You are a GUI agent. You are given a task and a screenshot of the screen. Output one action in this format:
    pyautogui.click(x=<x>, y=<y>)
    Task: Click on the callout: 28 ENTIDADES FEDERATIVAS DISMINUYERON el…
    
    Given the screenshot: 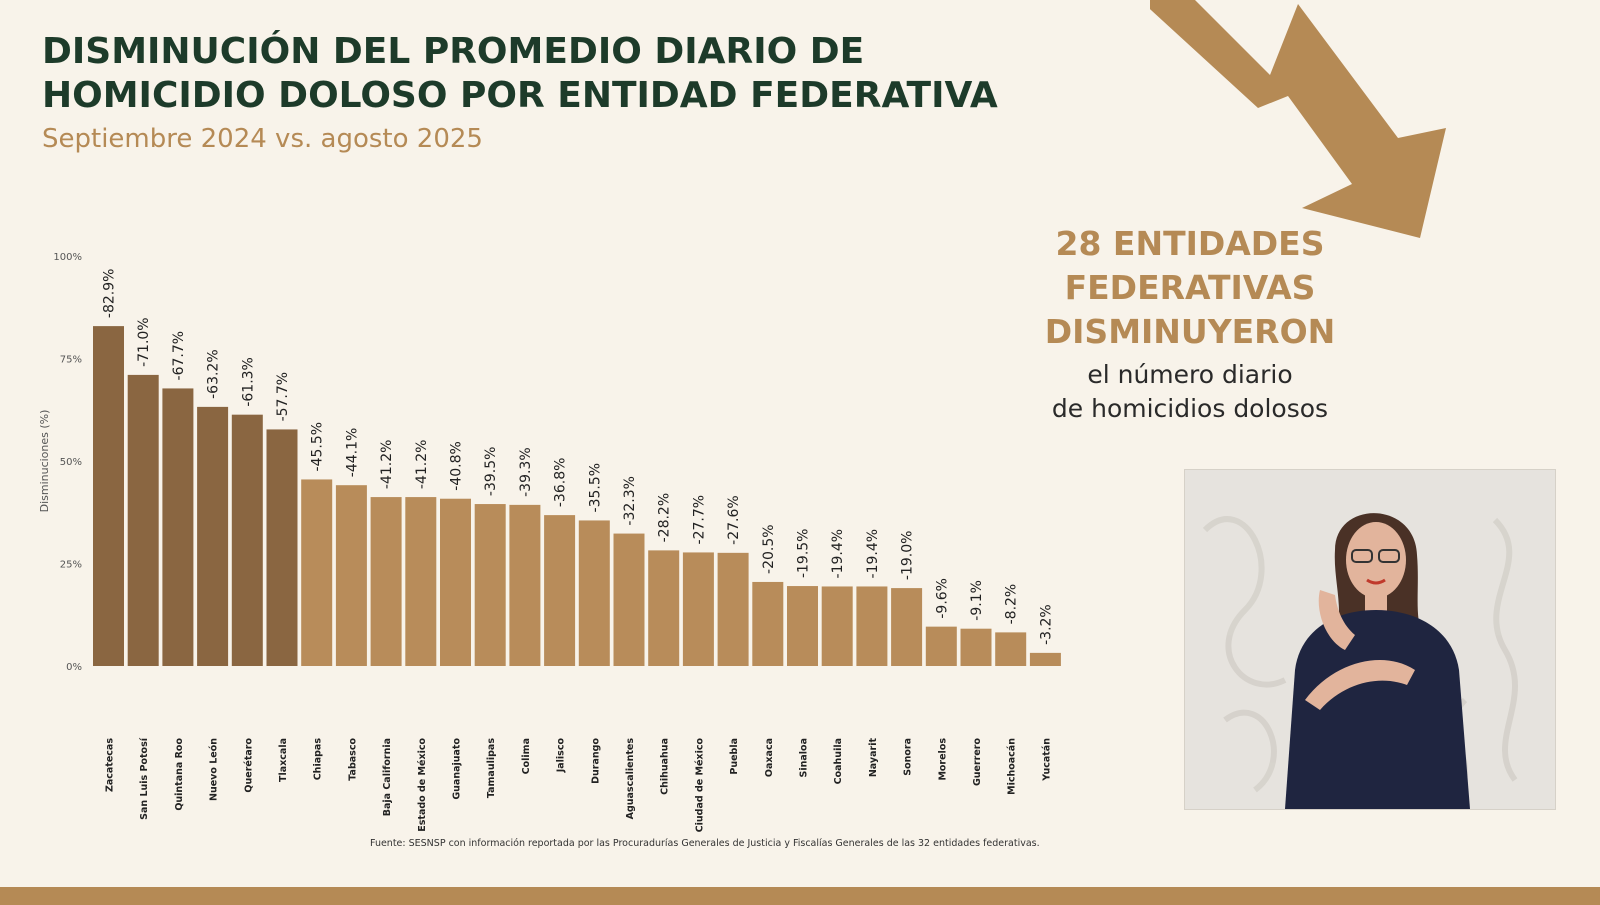 What is the action you would take?
    pyautogui.click(x=1190, y=324)
    